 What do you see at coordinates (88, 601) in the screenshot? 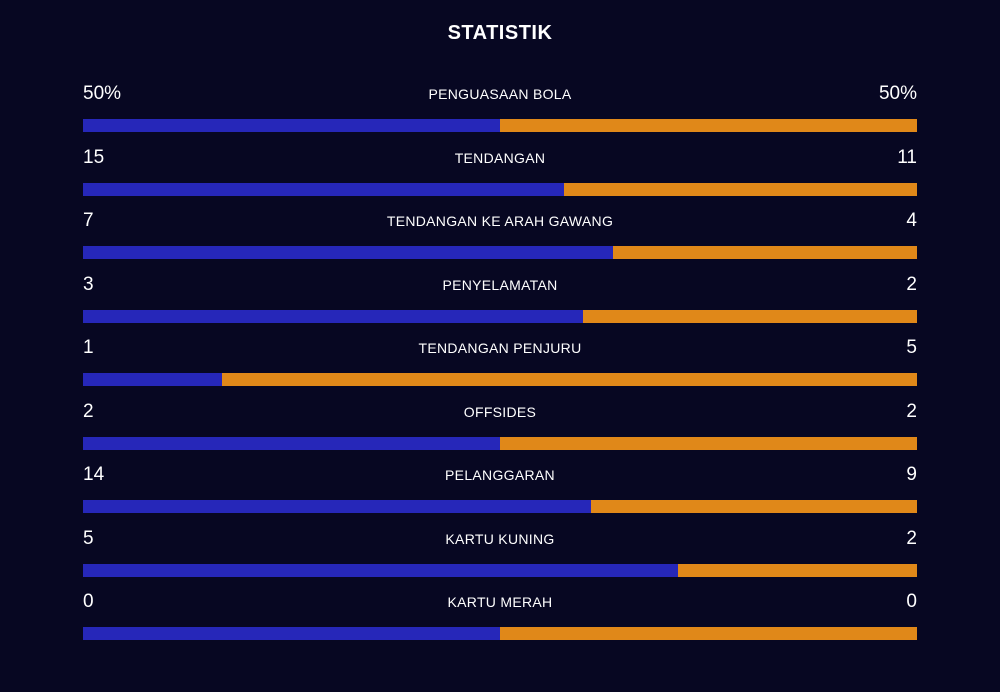
I see `home-value: 0` at bounding box center [88, 601].